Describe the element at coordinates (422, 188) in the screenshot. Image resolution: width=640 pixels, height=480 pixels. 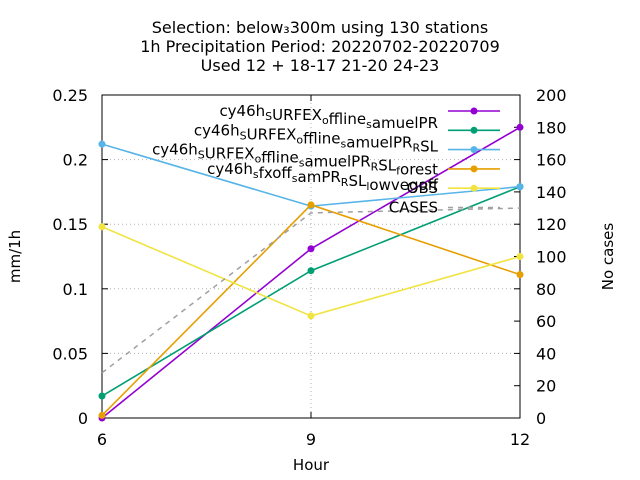
I see `legend-label: OBS` at that location.